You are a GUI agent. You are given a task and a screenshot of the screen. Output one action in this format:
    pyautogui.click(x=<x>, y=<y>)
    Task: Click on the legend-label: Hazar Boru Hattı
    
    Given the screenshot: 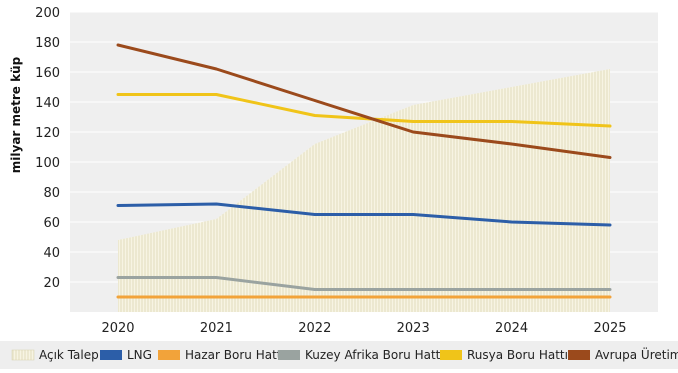 What is the action you would take?
    pyautogui.click(x=235, y=355)
    